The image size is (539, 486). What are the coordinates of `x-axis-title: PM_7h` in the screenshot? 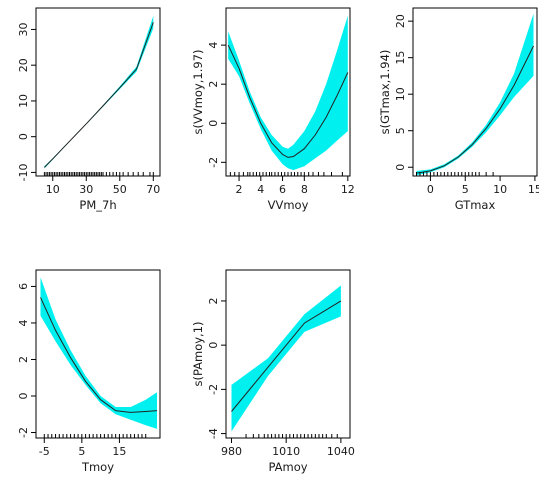 It's located at (97, 205).